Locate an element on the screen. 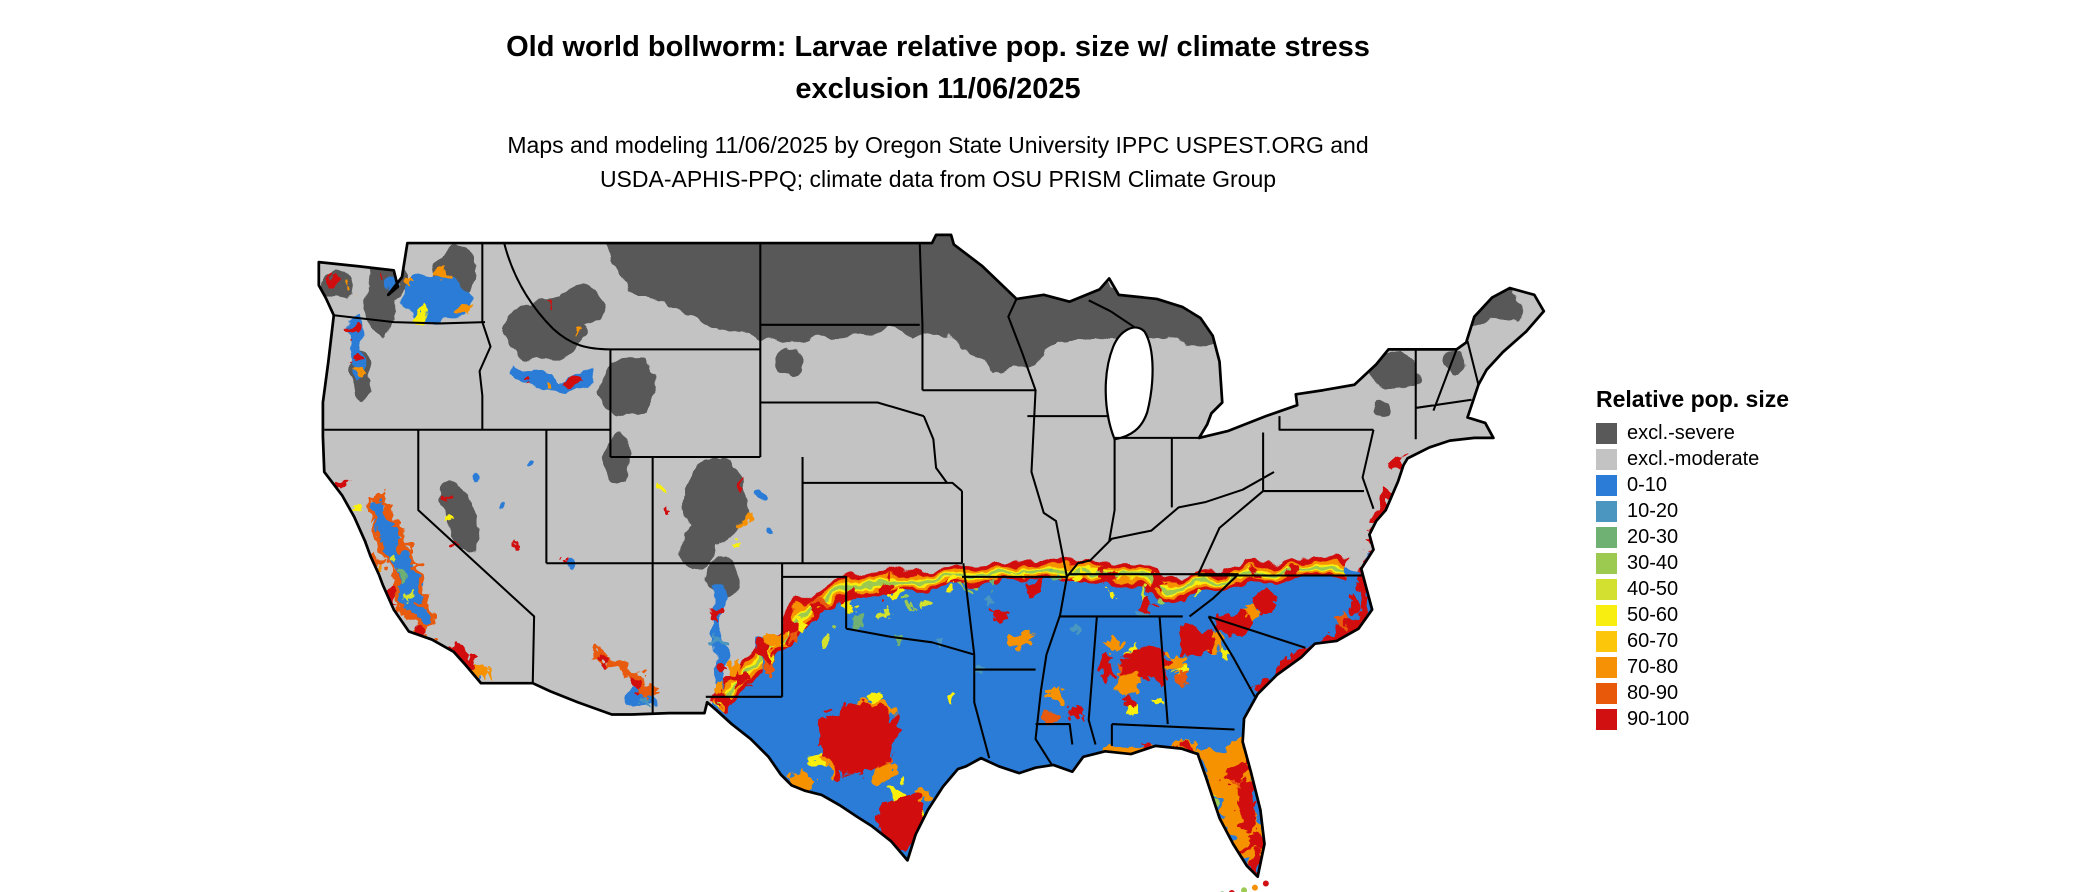 The image size is (2100, 892). legend-label: 10-20 is located at coordinates (1653, 511).